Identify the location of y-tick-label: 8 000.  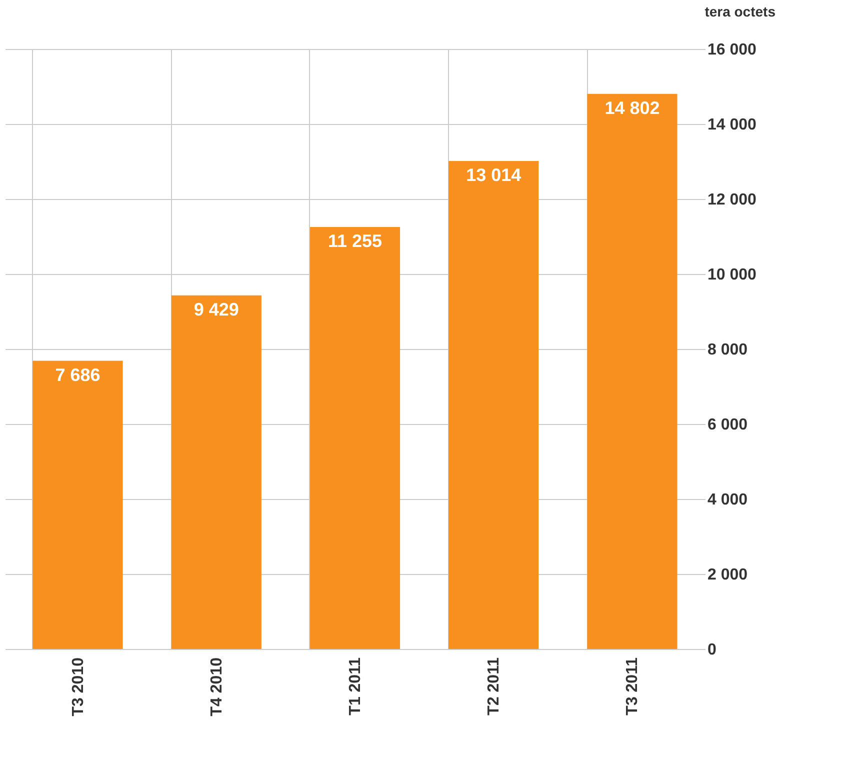
(728, 350).